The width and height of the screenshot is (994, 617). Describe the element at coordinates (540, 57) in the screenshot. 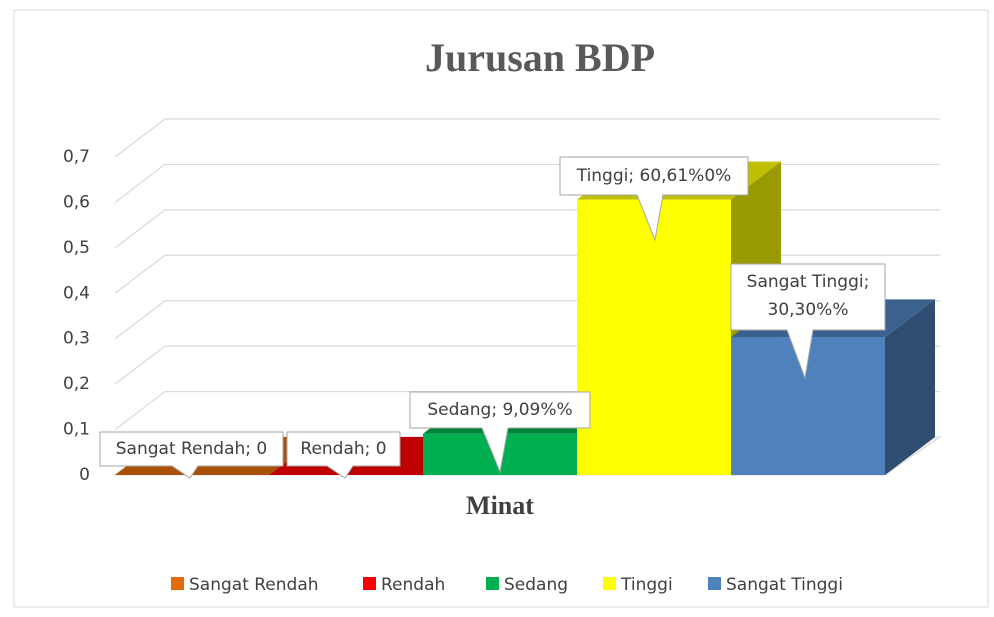

I see `chart-title: Jurusan BDP` at that location.